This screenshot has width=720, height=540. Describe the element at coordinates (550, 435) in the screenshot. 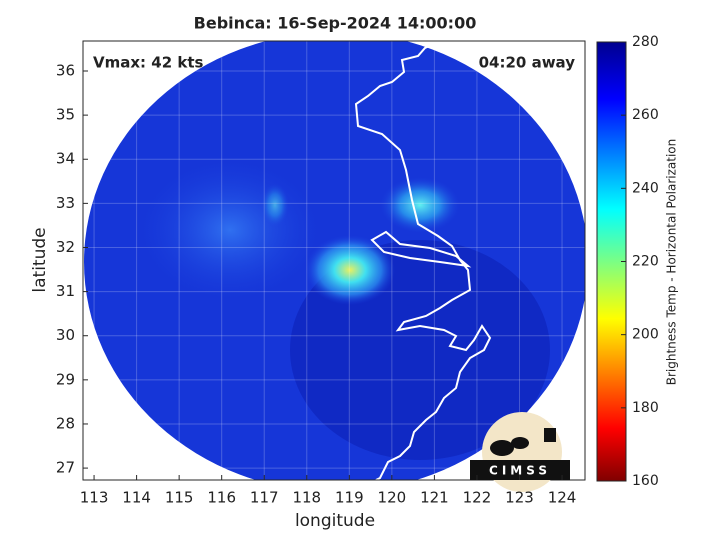

I see `logo-tower` at that location.